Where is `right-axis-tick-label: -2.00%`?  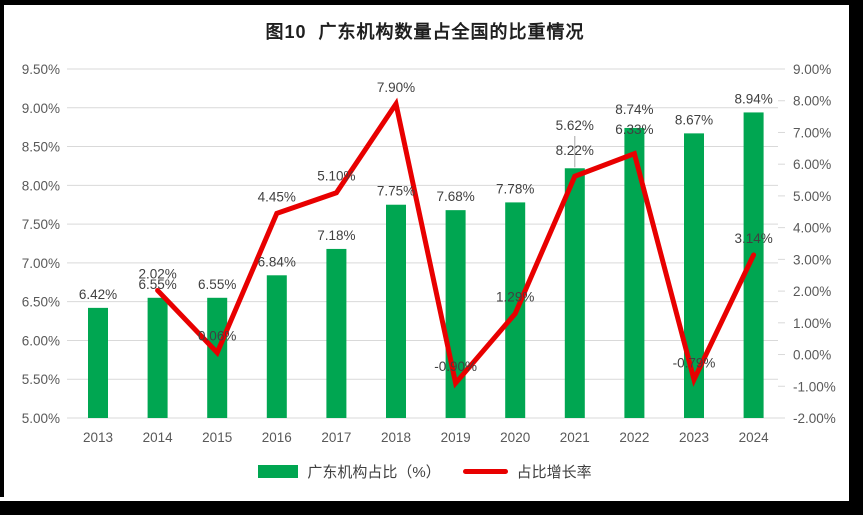
right-axis-tick-label: -2.00% is located at coordinates (814, 418).